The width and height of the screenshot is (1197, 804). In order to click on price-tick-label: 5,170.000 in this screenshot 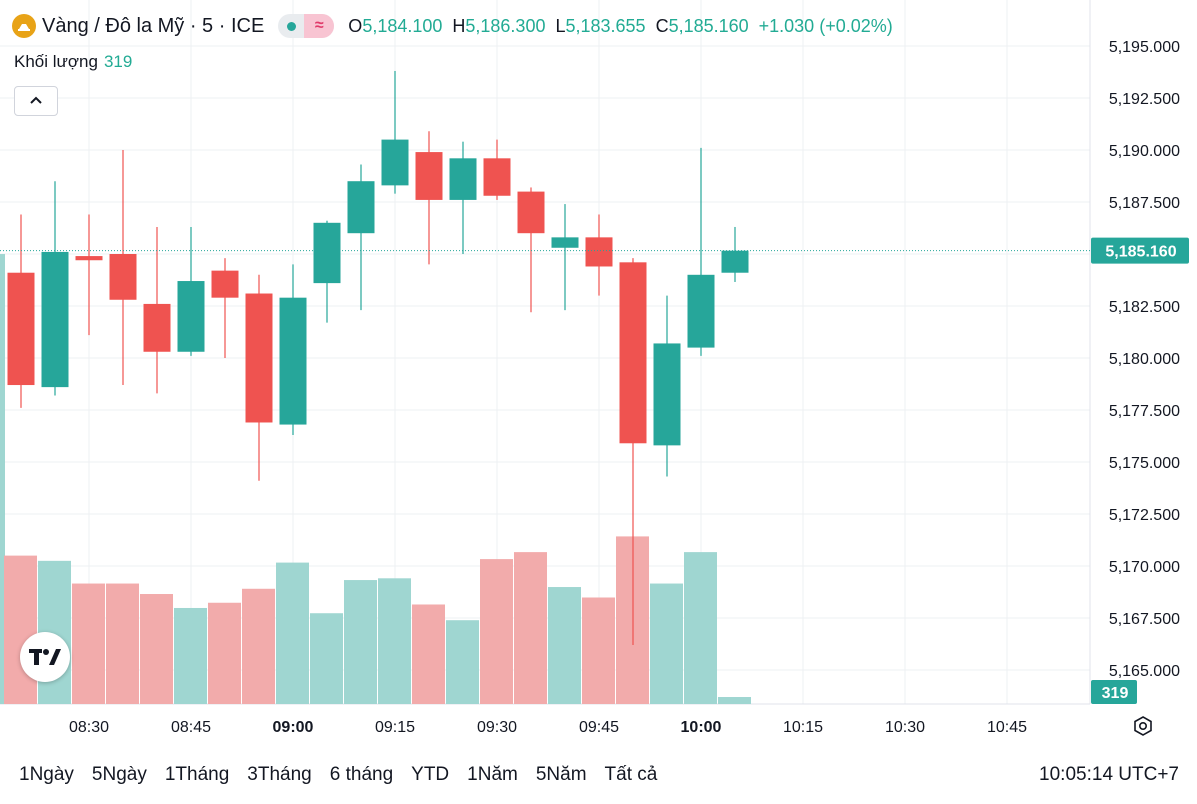, I will do `click(1144, 567)`.